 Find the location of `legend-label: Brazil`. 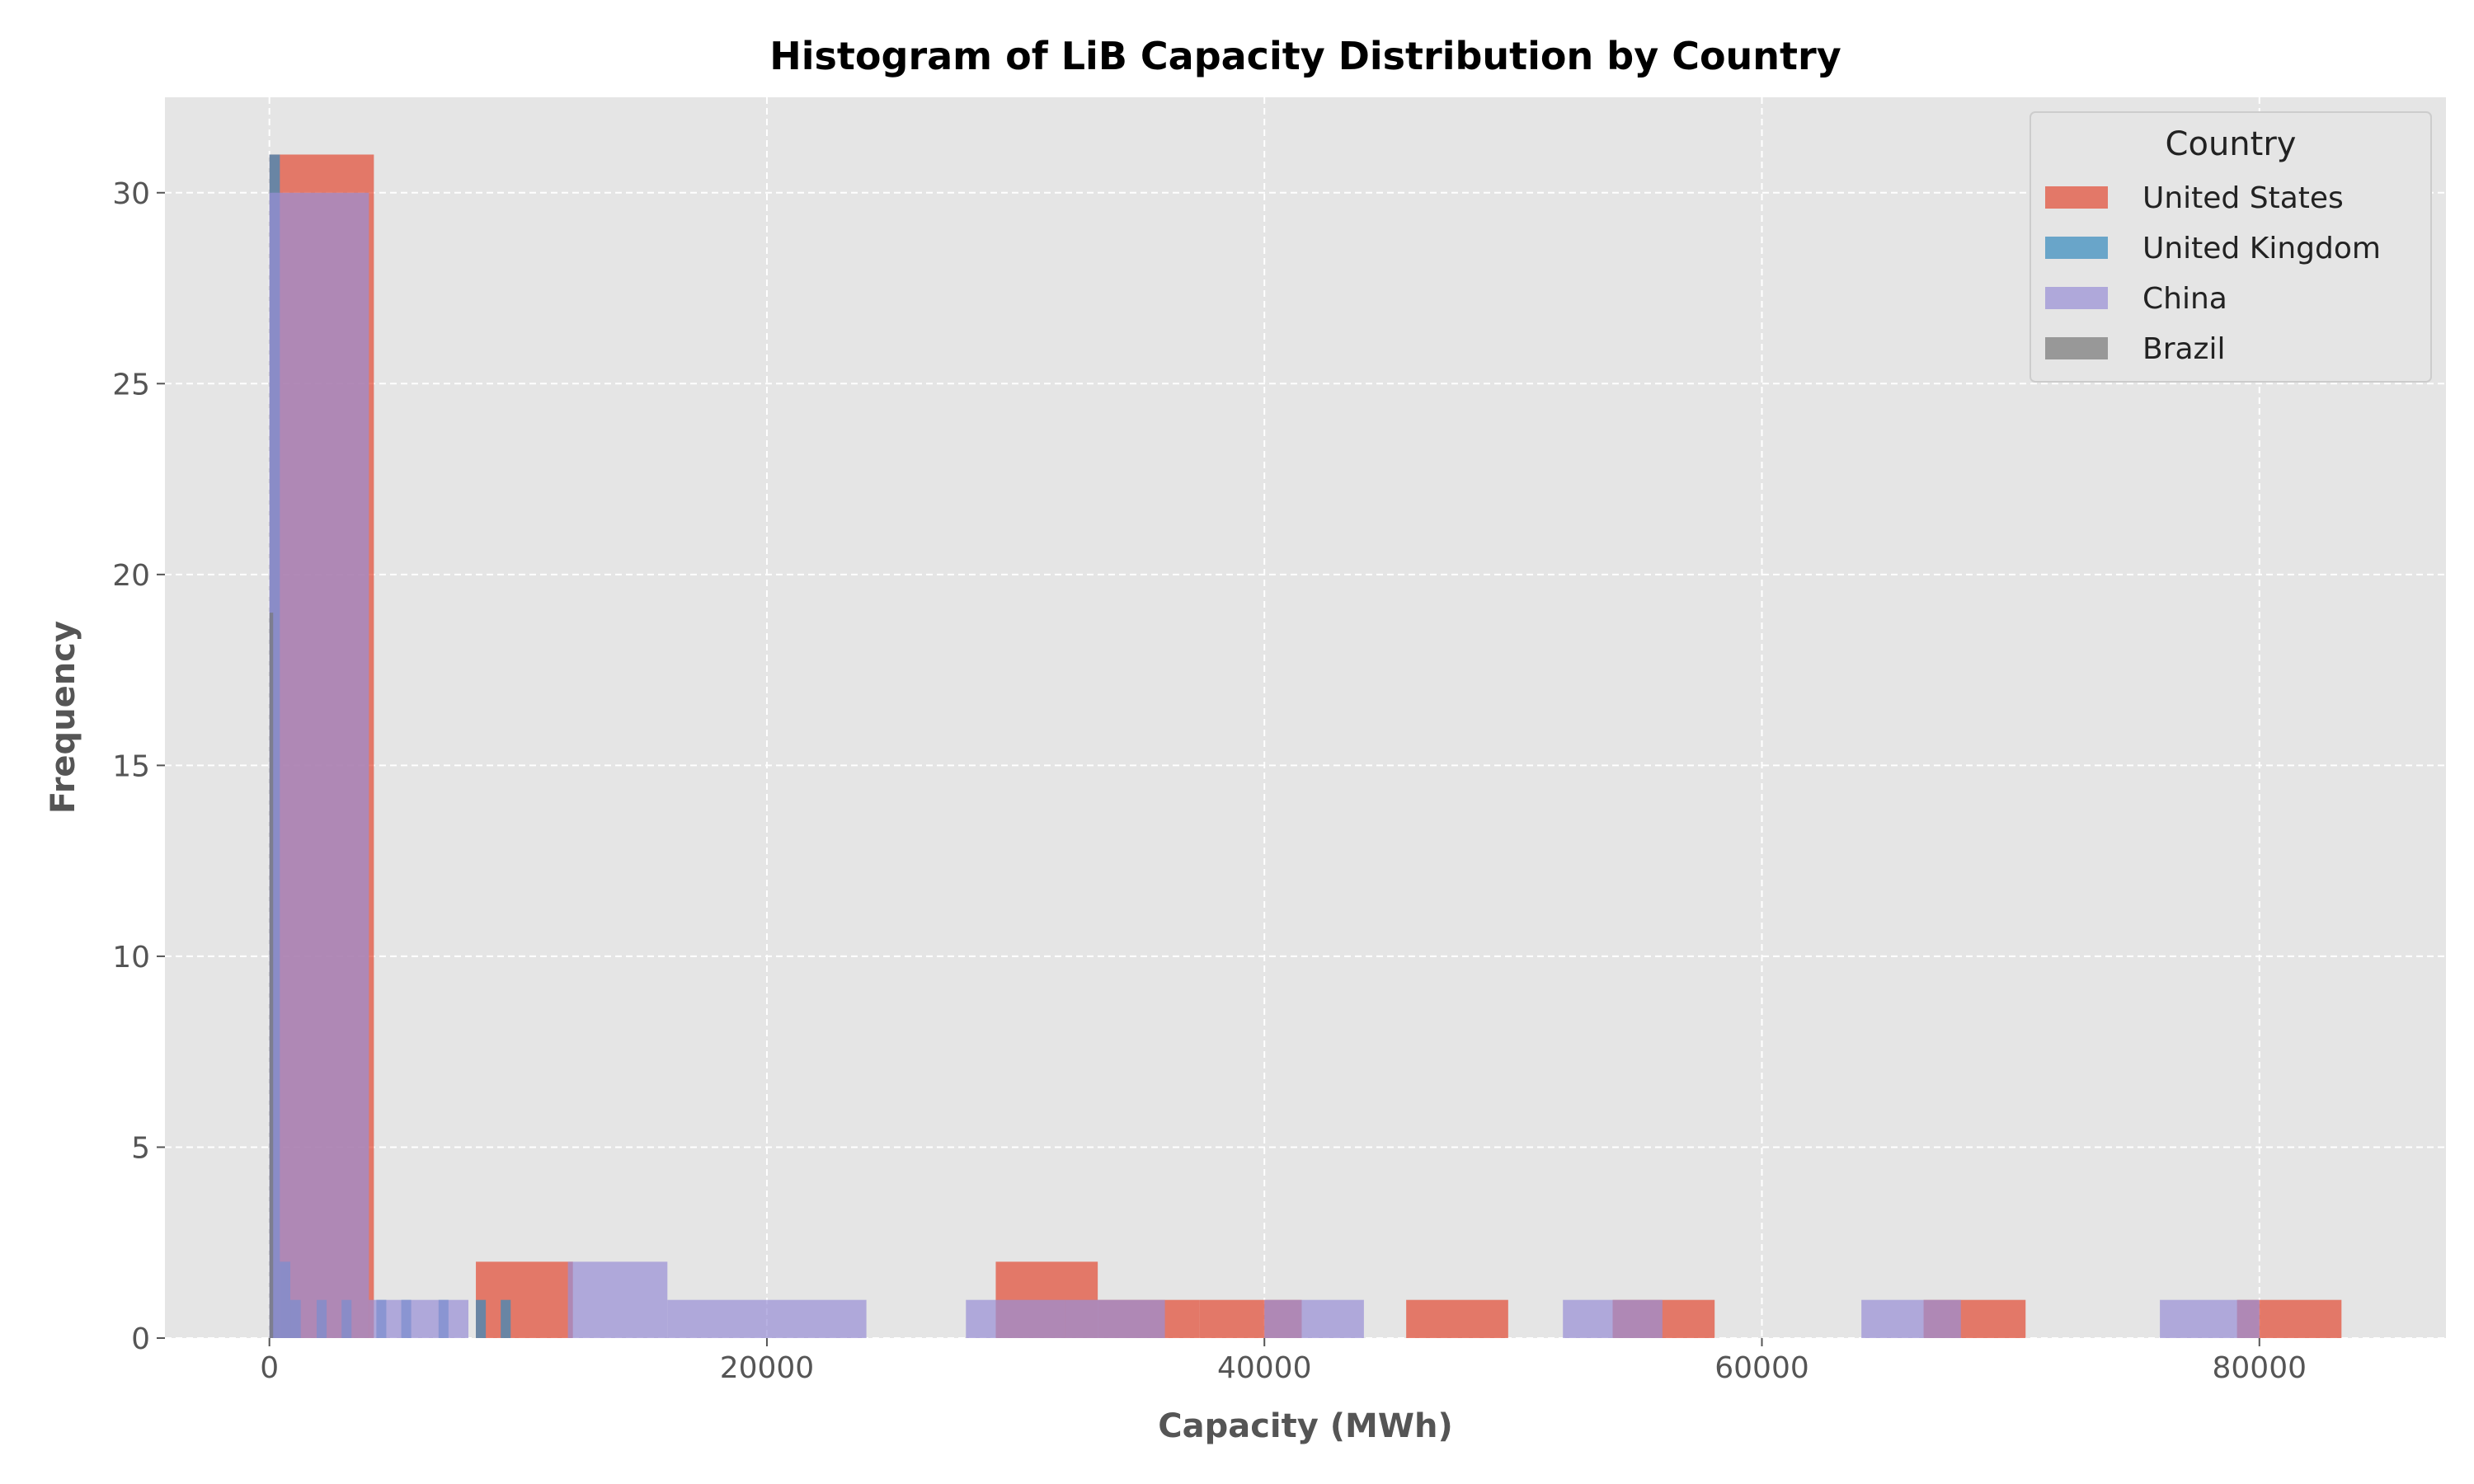

legend-label: Brazil is located at coordinates (2183, 349).